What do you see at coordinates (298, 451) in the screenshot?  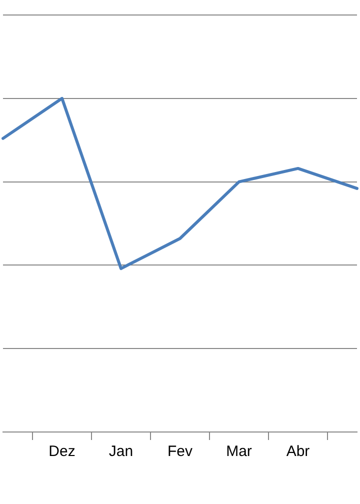 I see `x-tick-label: Abr` at bounding box center [298, 451].